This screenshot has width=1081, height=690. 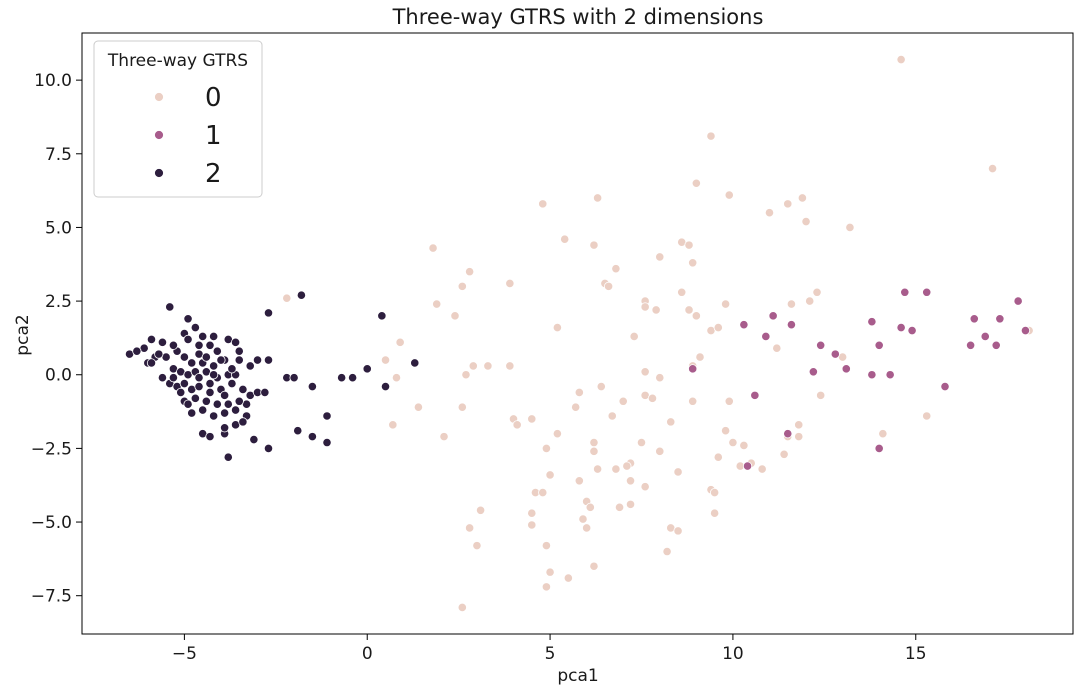 What do you see at coordinates (58, 155) in the screenshot?
I see `y-tick-label: 7.5` at bounding box center [58, 155].